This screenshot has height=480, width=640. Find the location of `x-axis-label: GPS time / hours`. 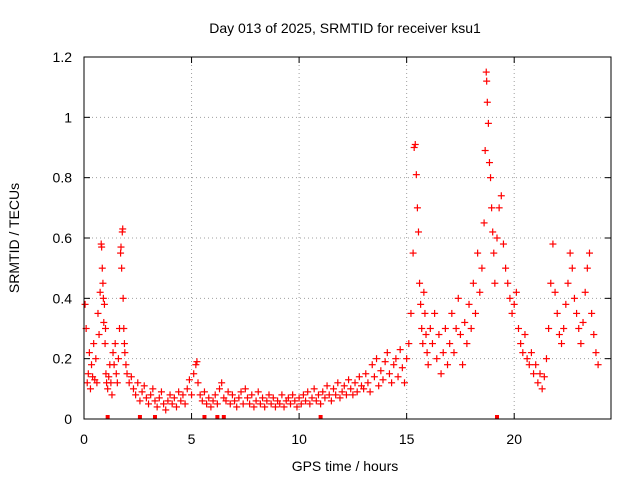

x-axis-label: GPS time / hours is located at coordinates (345, 466).